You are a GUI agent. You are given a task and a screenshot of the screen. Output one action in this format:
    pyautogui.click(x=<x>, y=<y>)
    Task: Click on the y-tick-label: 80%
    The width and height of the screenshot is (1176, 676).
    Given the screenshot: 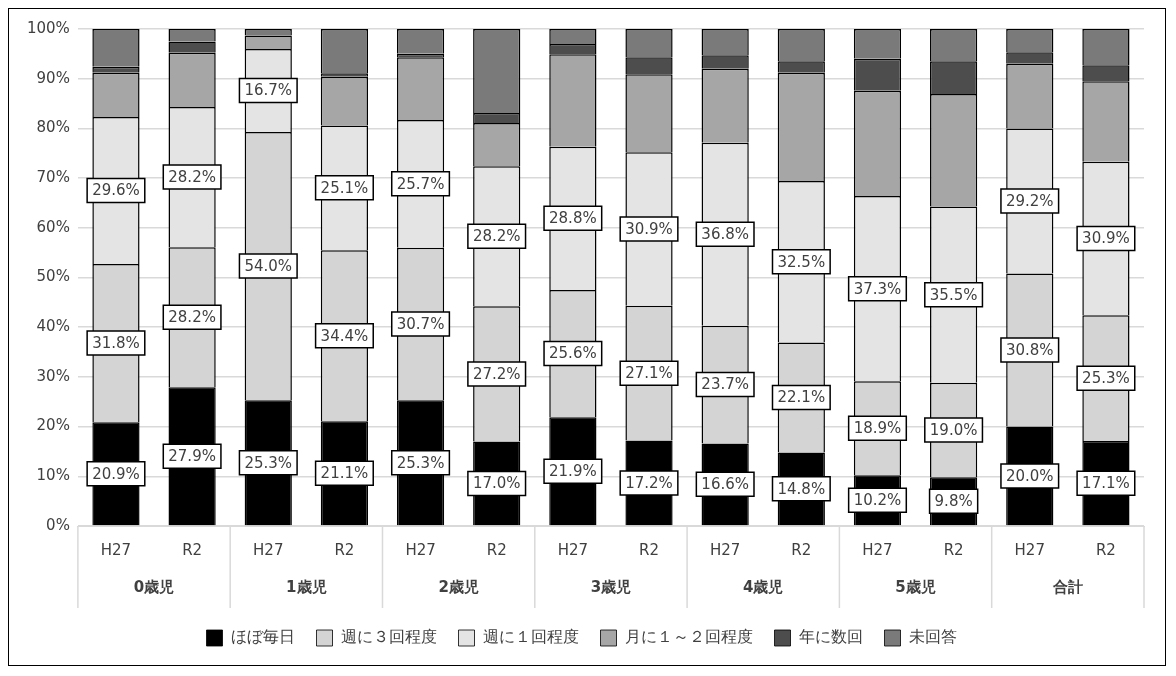 What is the action you would take?
    pyautogui.click(x=53, y=127)
    